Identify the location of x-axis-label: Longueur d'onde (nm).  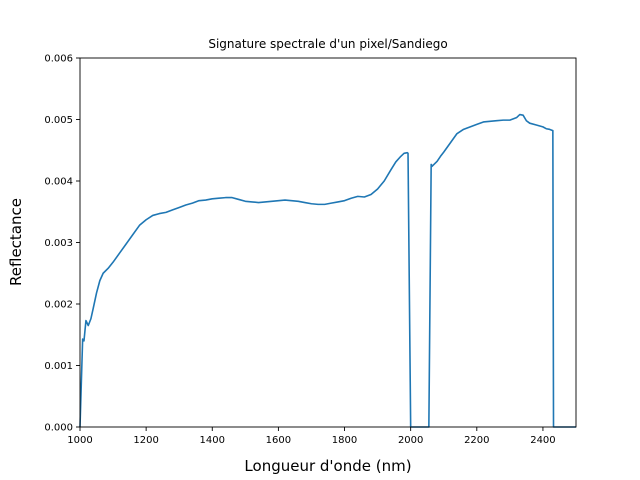
(327, 466).